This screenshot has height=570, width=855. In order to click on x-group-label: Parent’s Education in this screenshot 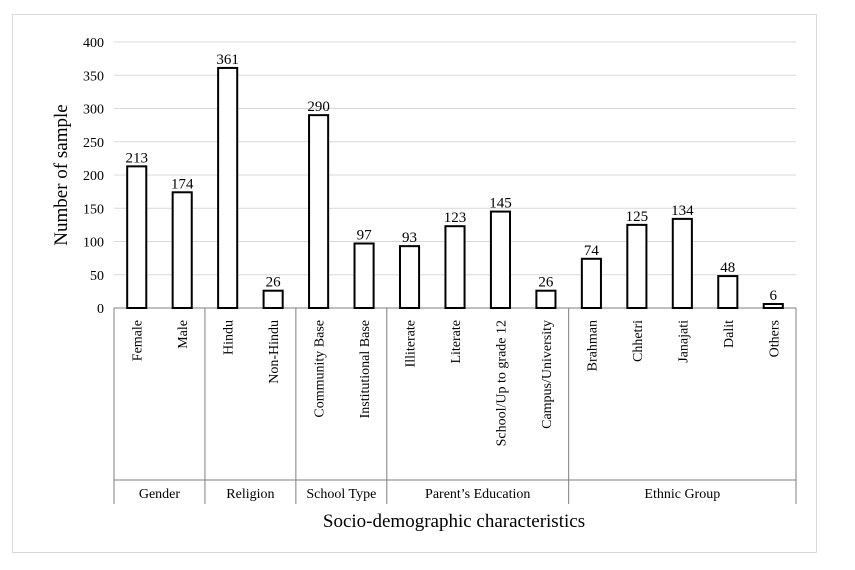, I will do `click(477, 494)`.